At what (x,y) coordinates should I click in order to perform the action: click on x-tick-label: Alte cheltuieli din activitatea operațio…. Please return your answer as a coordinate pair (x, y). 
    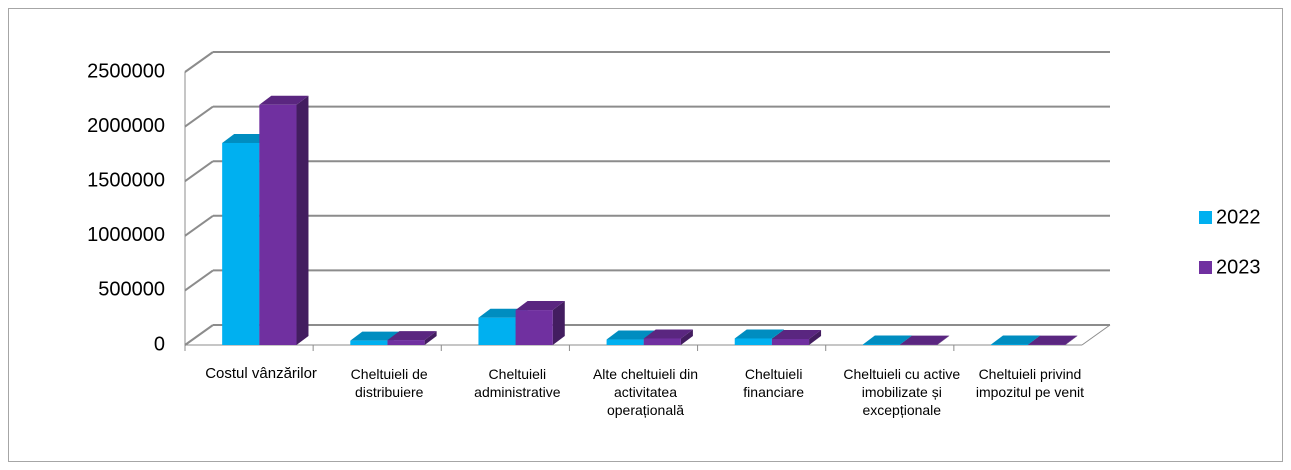
    Looking at the image, I should click on (645, 392).